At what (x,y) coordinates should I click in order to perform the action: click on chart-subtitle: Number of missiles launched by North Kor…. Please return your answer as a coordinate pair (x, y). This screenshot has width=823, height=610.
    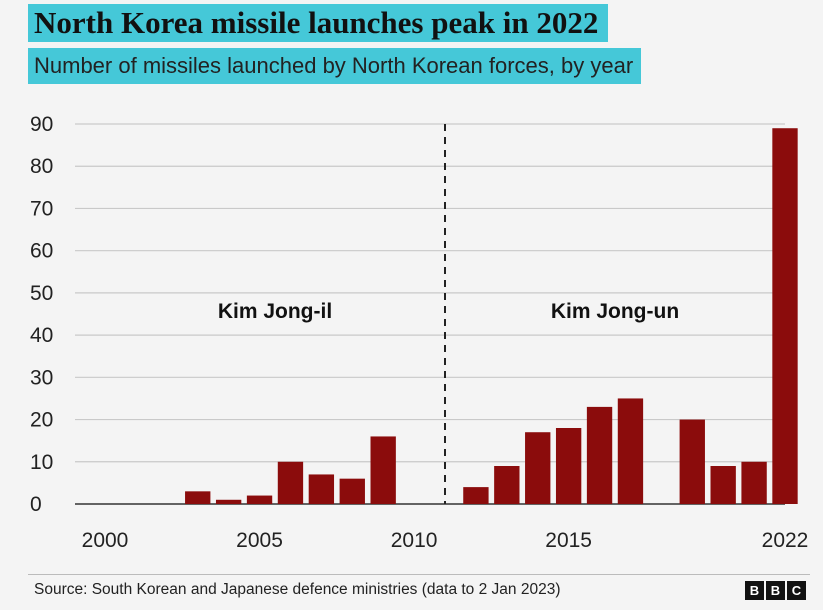
    Looking at the image, I should click on (335, 66).